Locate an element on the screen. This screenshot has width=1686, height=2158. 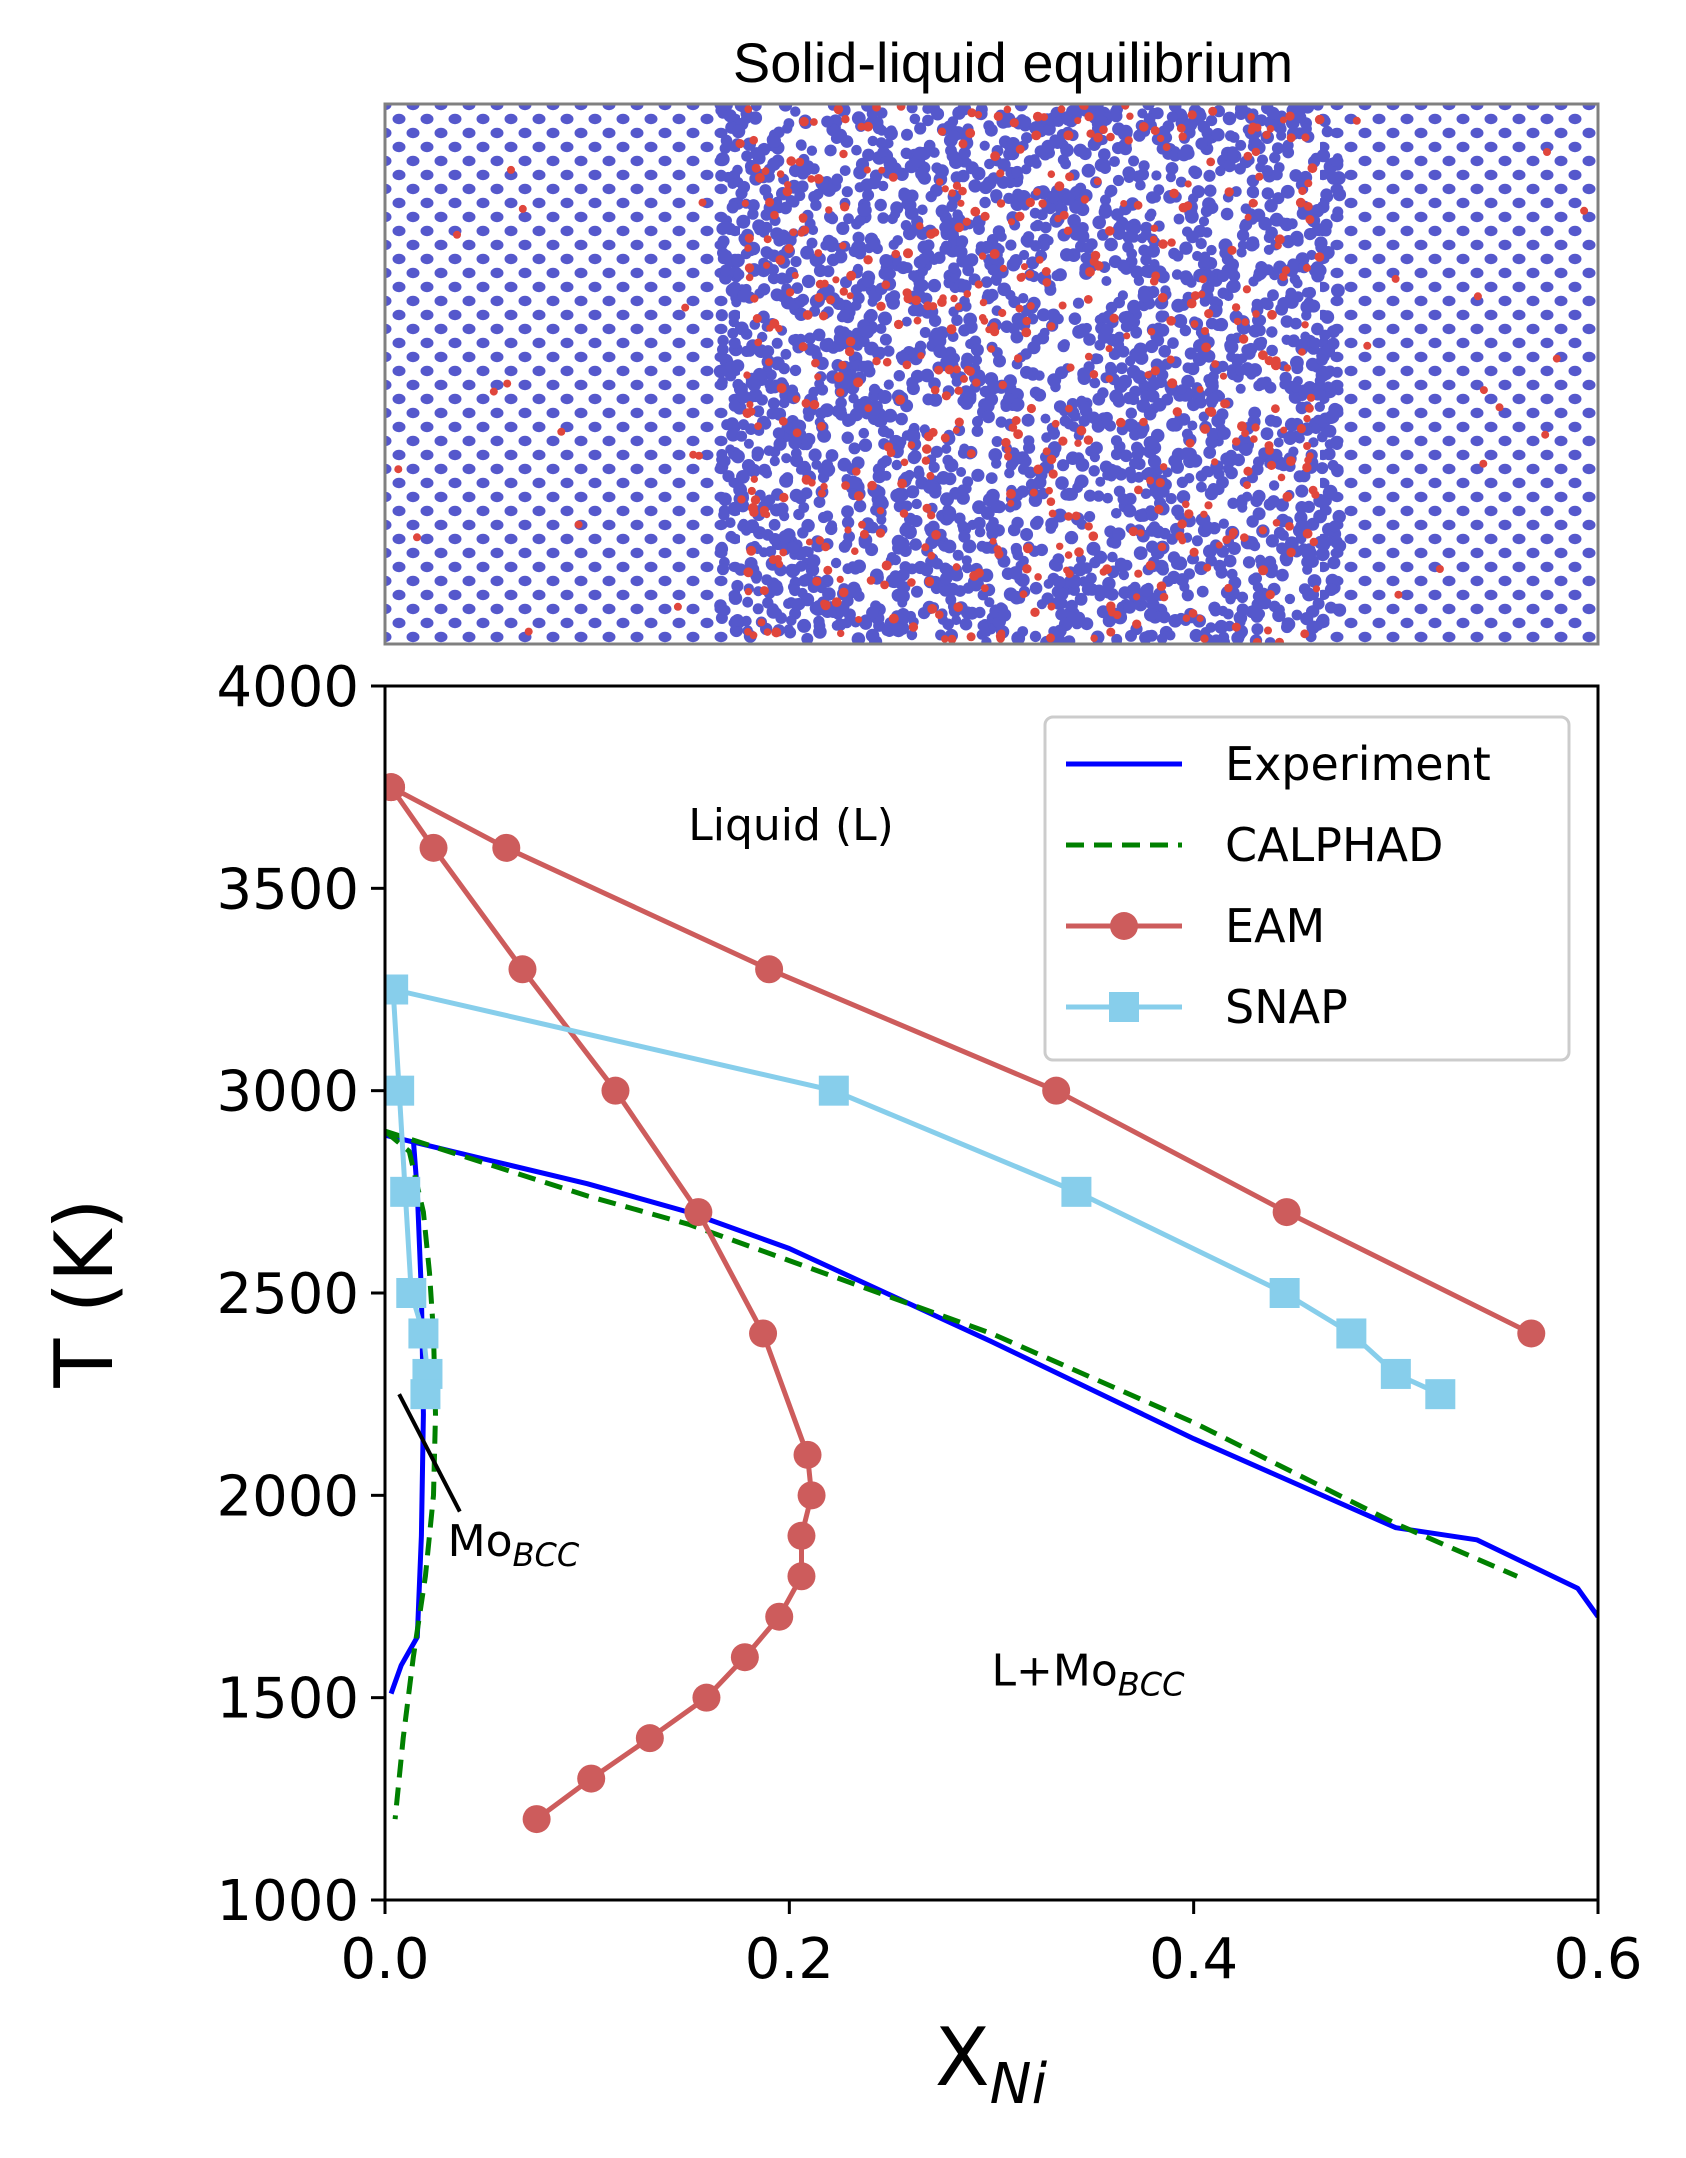
y-tick-label: 2000 is located at coordinates (287, 1496).